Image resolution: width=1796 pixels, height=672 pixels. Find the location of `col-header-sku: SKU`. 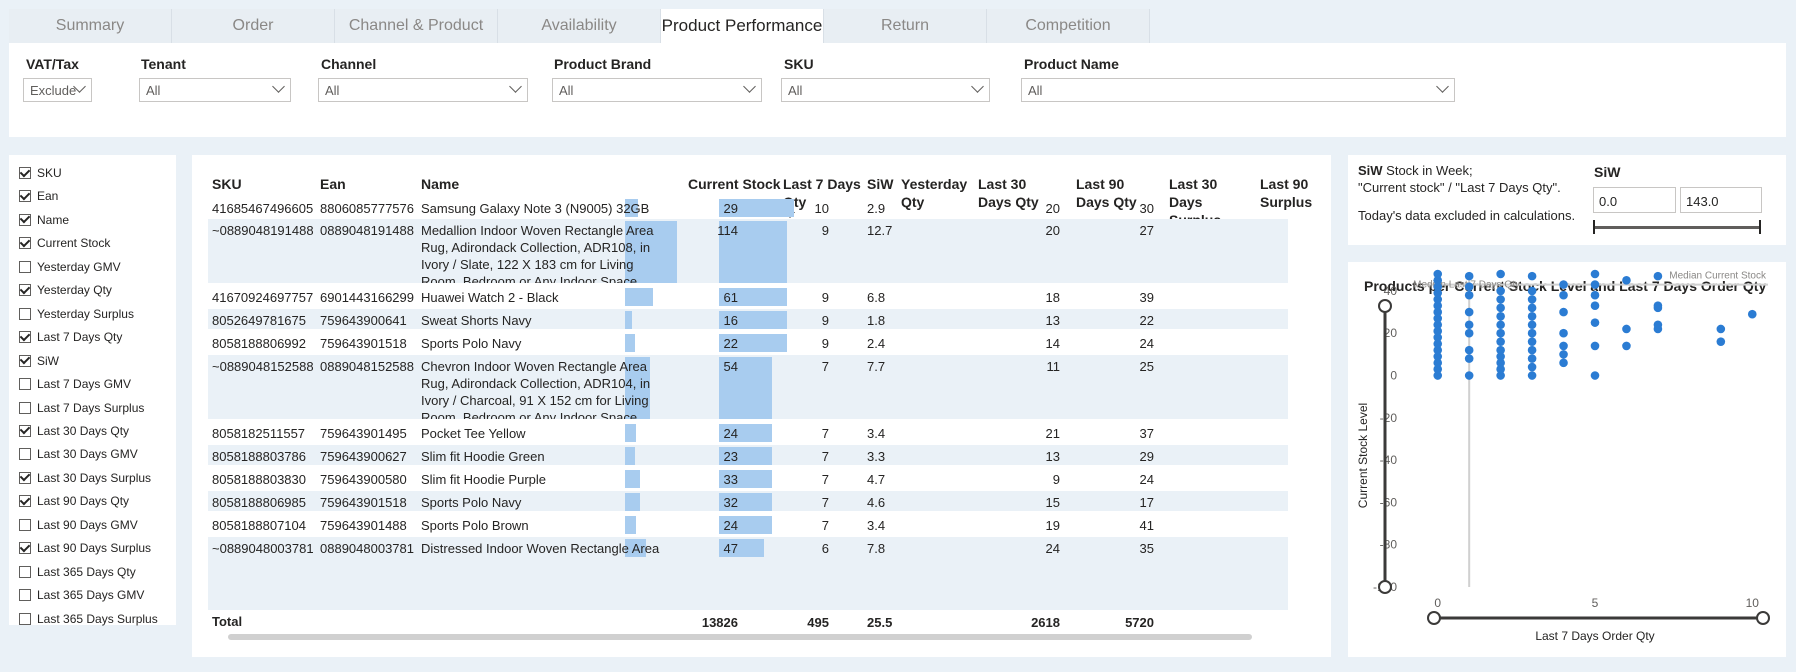

col-header-sku: SKU is located at coordinates (227, 184).